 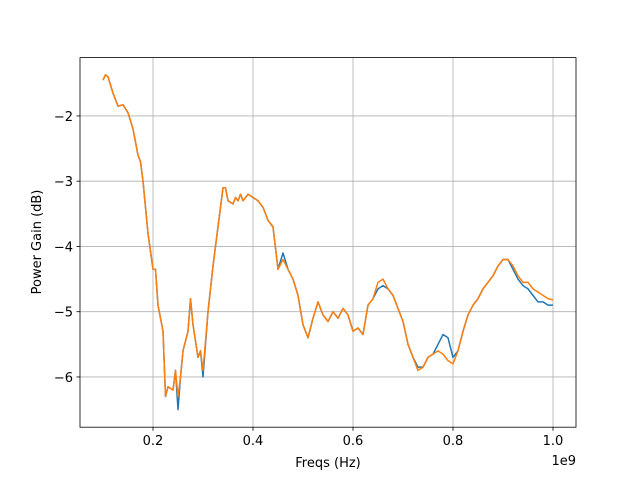 I want to click on y-axis-label: Power Gain (dB), so click(x=37, y=242).